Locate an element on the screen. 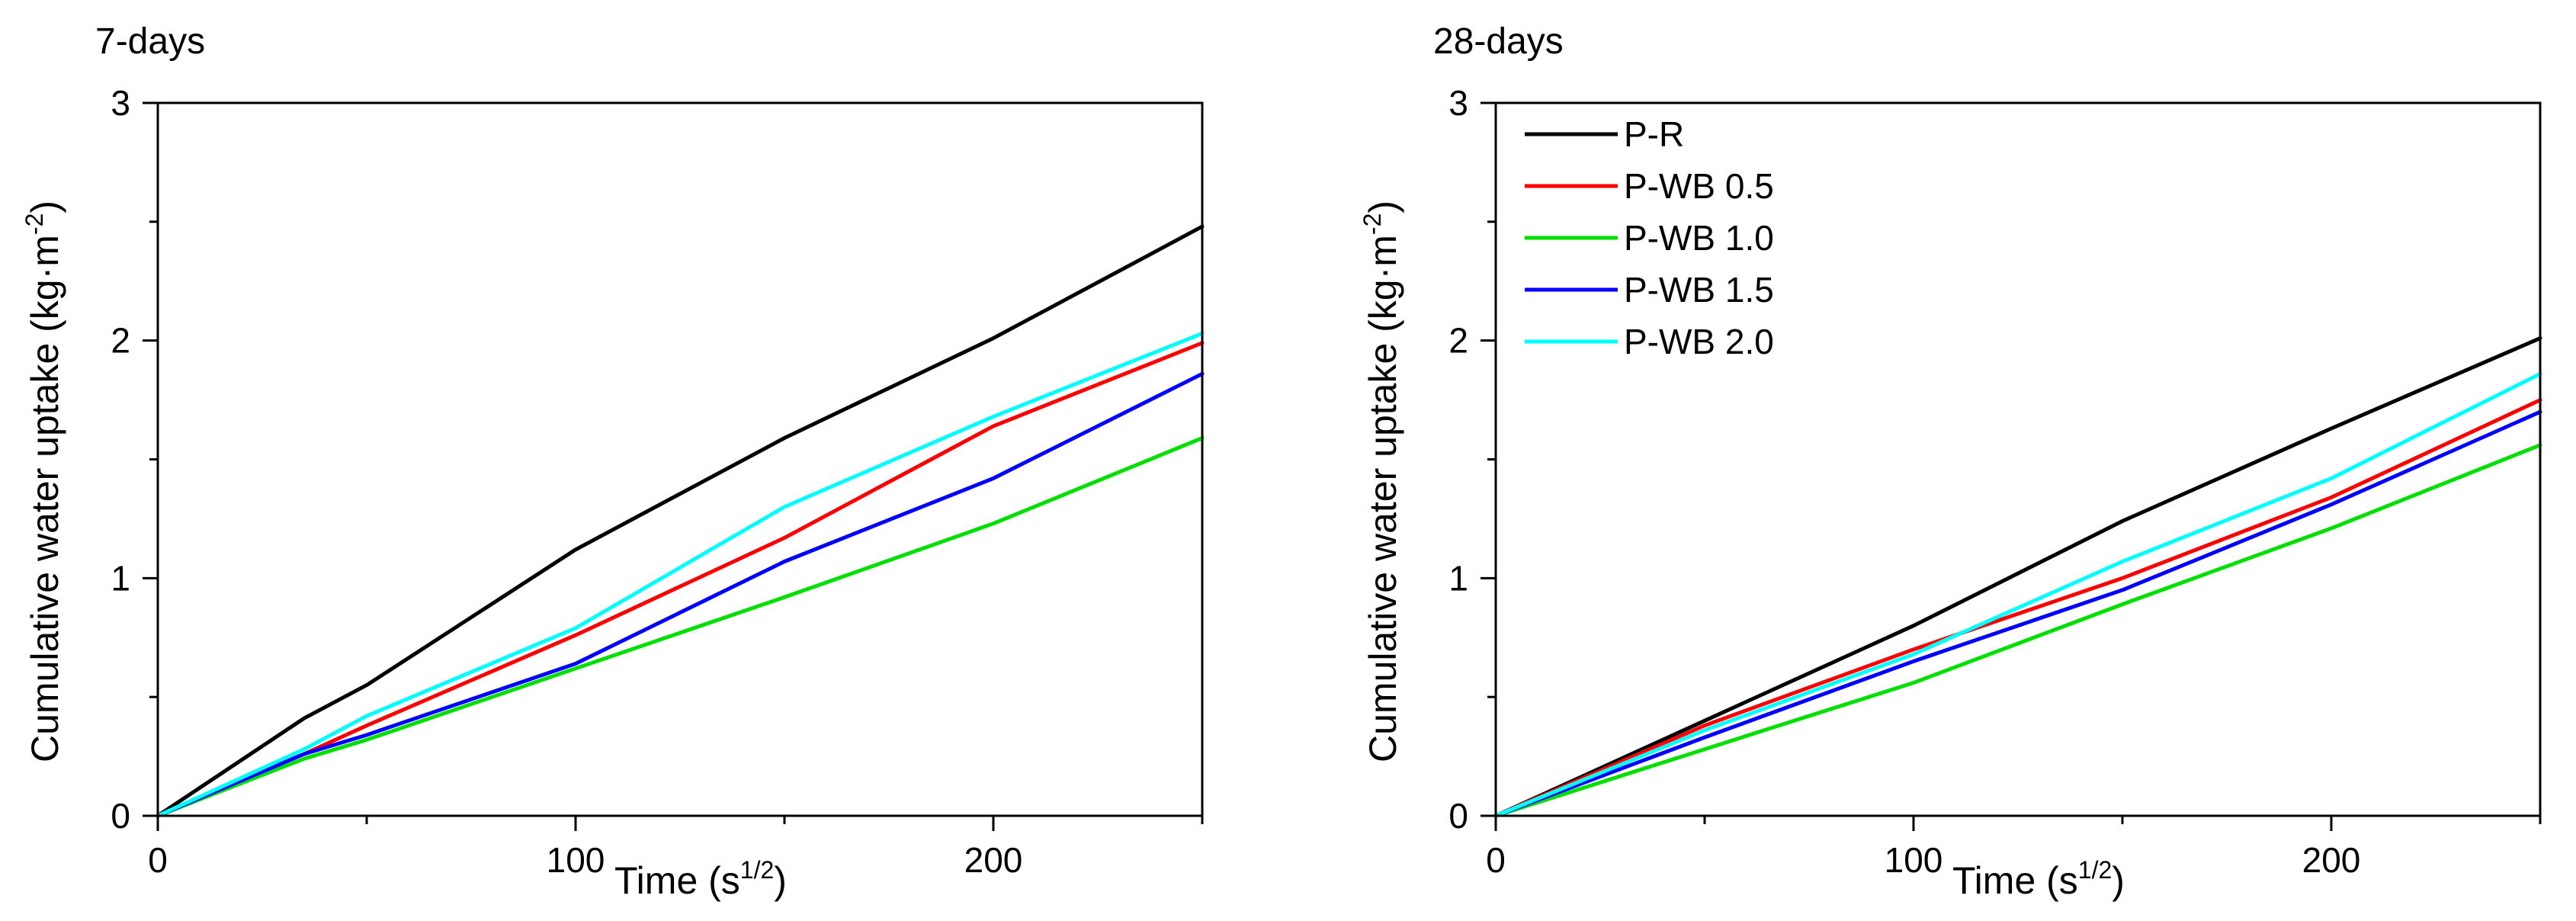 The image size is (2576, 921). legend-label-p-wb-2-0: P-WB 2.0 is located at coordinates (1699, 341).